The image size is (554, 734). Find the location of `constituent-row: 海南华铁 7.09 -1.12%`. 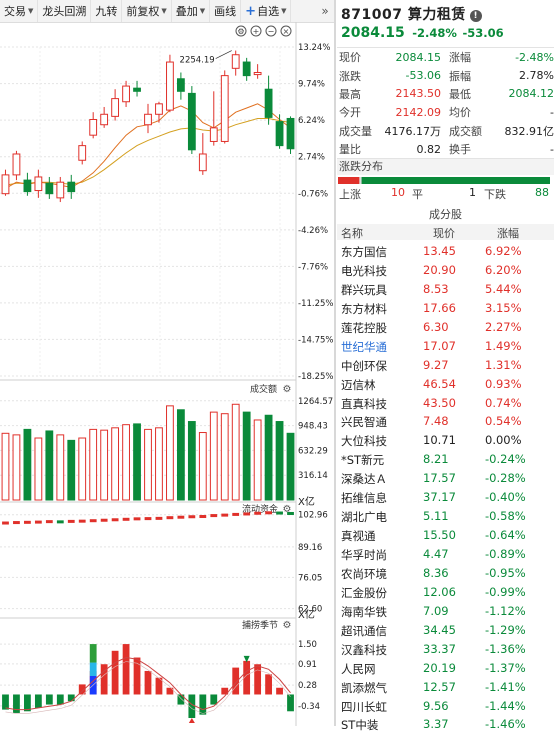

constituent-row: 海南华铁 7.09 -1.12% is located at coordinates (445, 611).